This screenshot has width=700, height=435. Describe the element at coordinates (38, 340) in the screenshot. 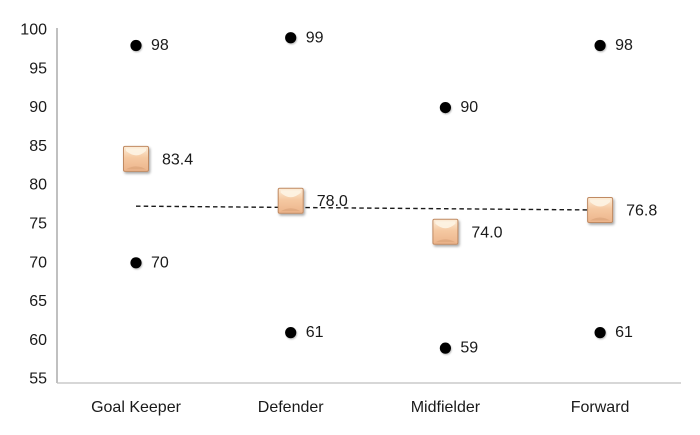

I see `y-tick-label: 60` at that location.